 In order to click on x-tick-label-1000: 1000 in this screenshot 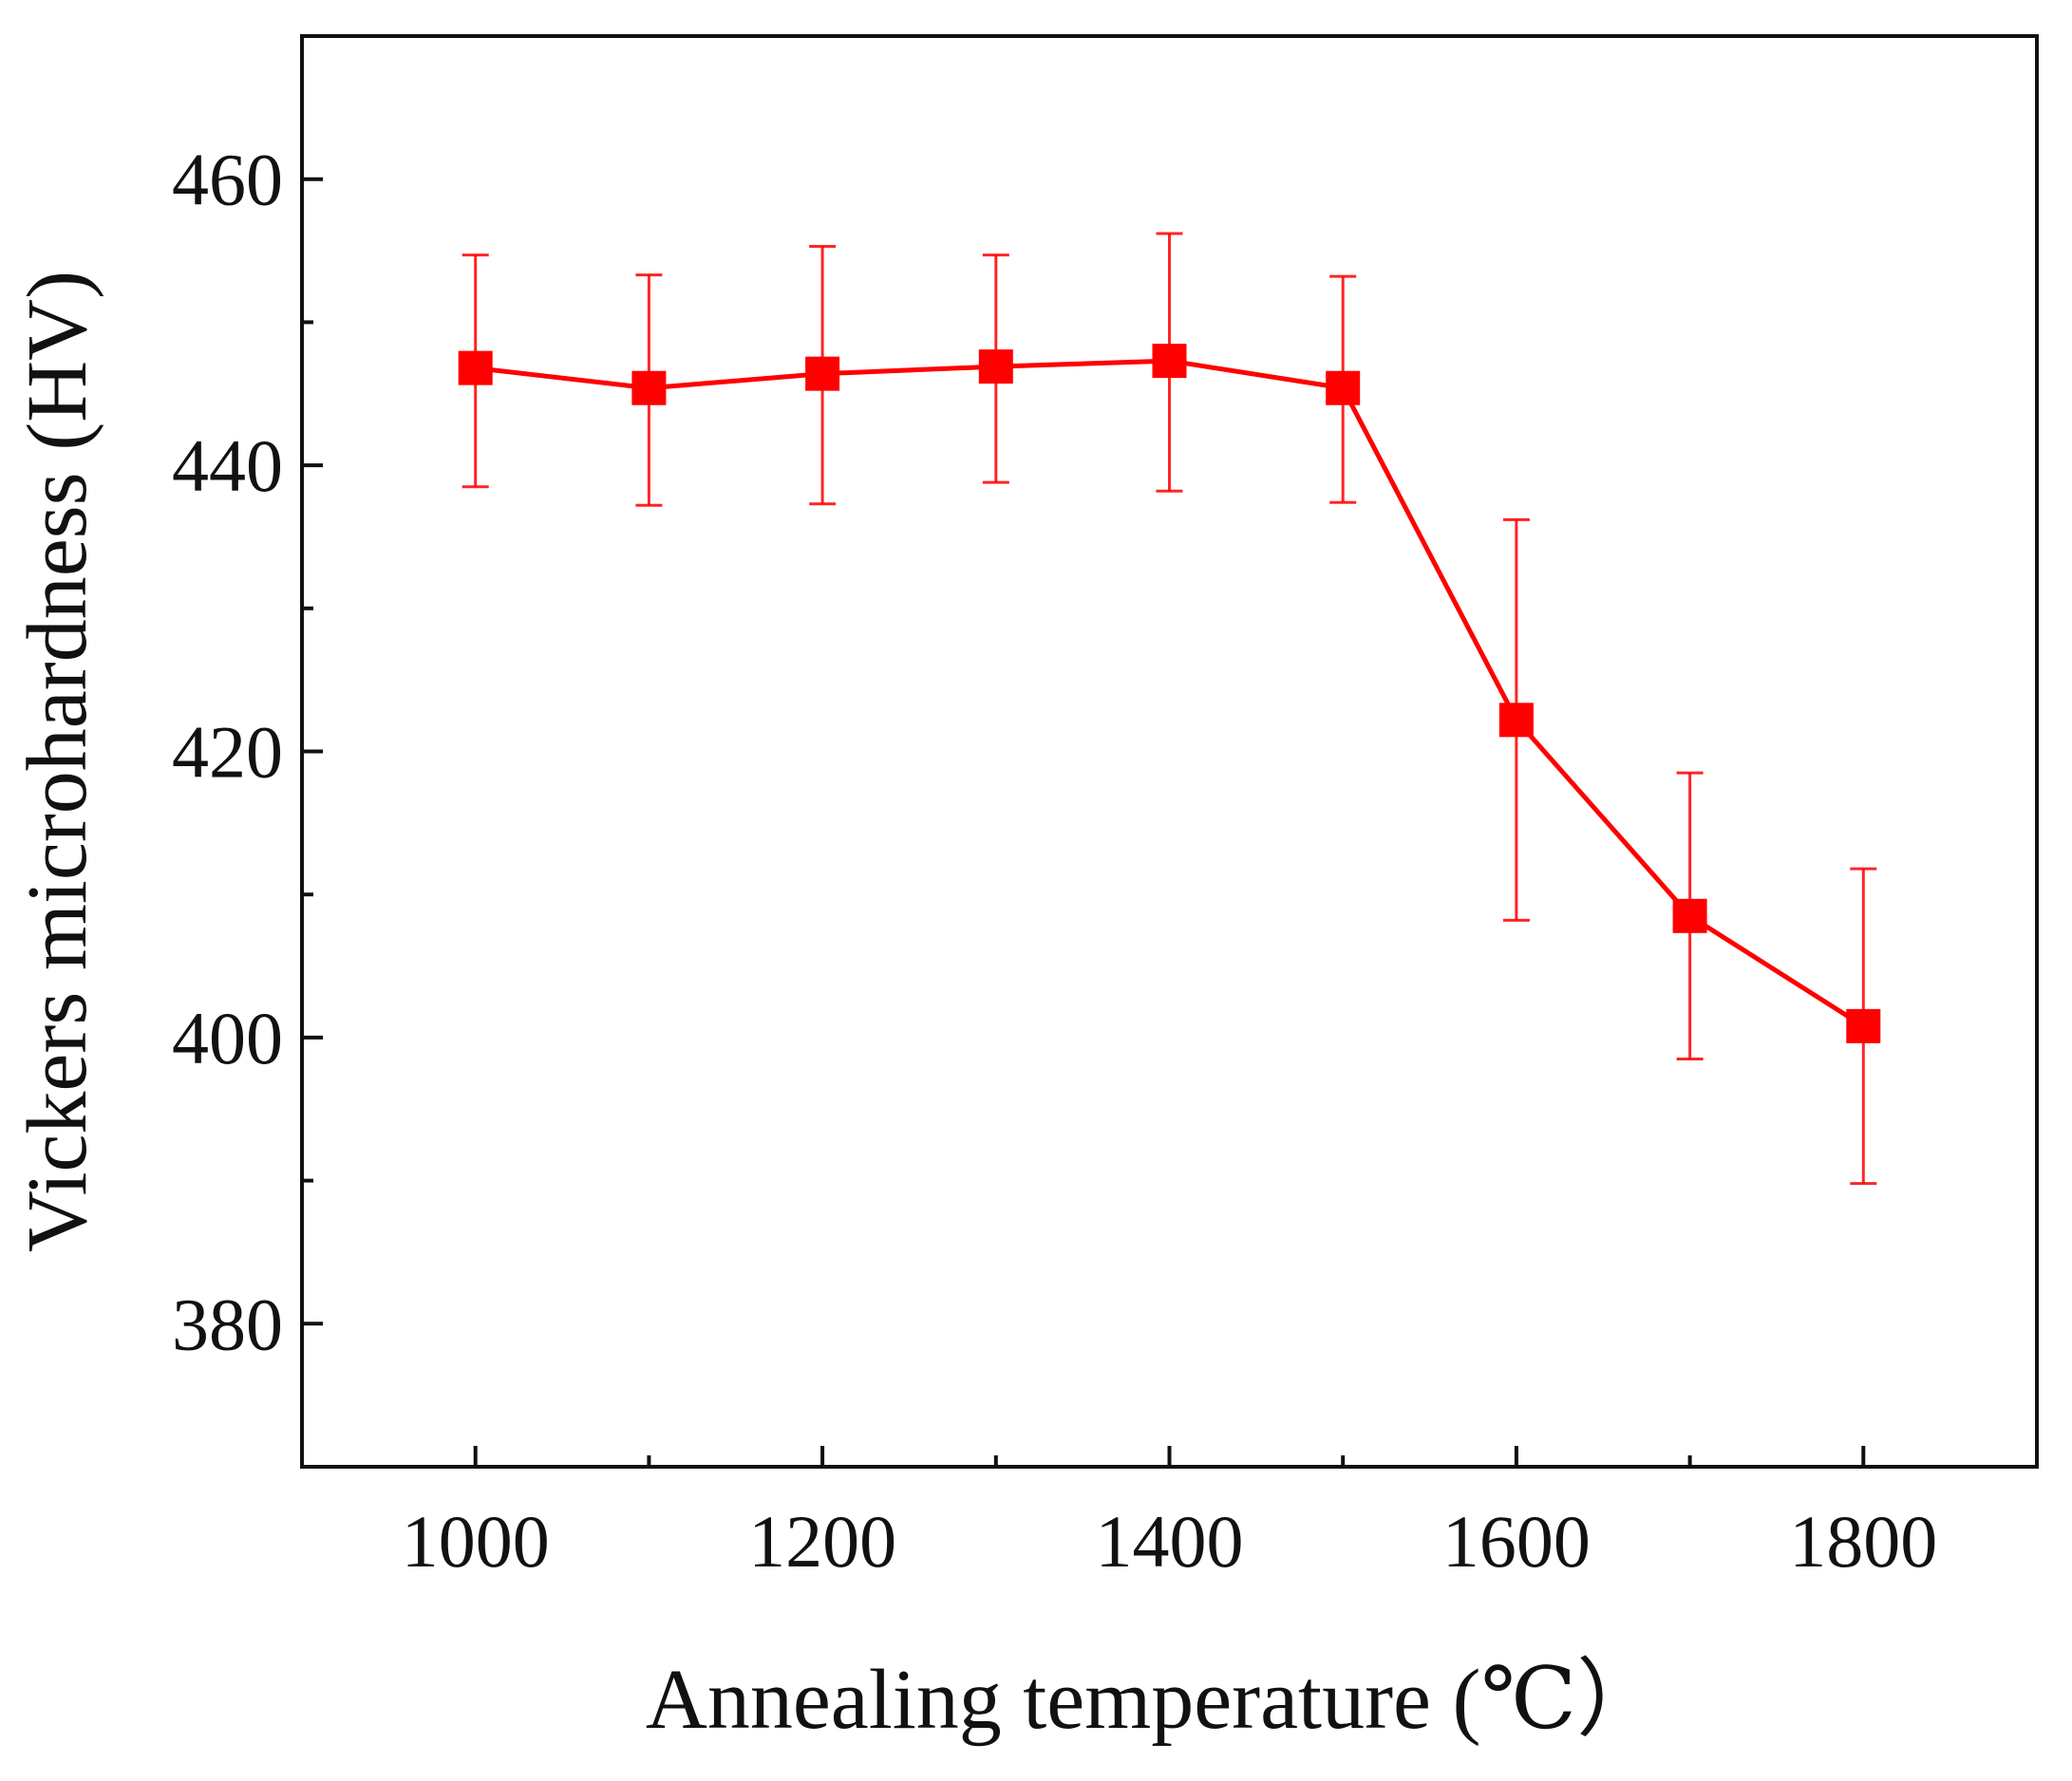, I will do `click(476, 1541)`.